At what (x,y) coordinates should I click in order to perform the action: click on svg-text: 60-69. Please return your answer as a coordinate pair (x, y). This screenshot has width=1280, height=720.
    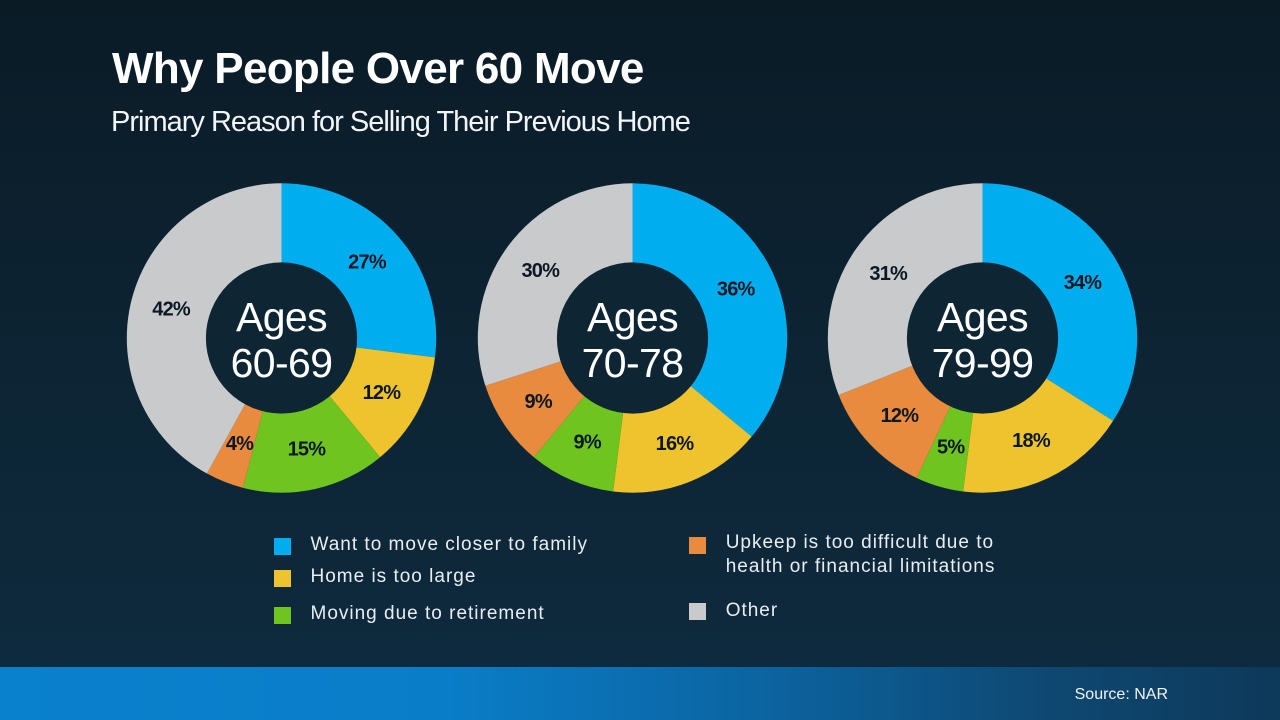
    Looking at the image, I should click on (282, 363).